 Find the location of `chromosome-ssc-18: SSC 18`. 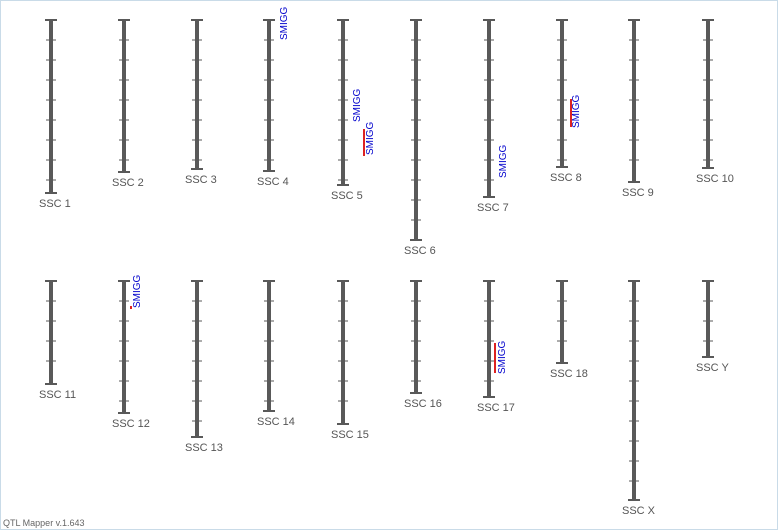

chromosome-ssc-18: SSC 18 is located at coordinates (569, 330).